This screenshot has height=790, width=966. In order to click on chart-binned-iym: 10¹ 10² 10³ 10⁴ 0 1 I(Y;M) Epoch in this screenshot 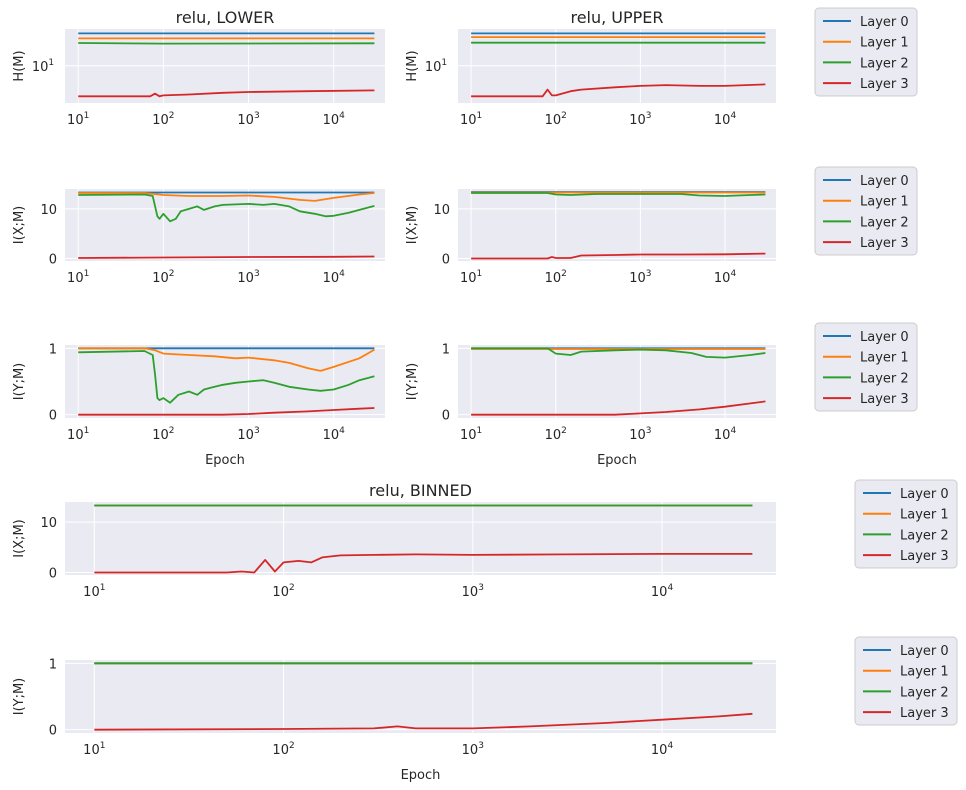, I will do `click(394, 720)`.